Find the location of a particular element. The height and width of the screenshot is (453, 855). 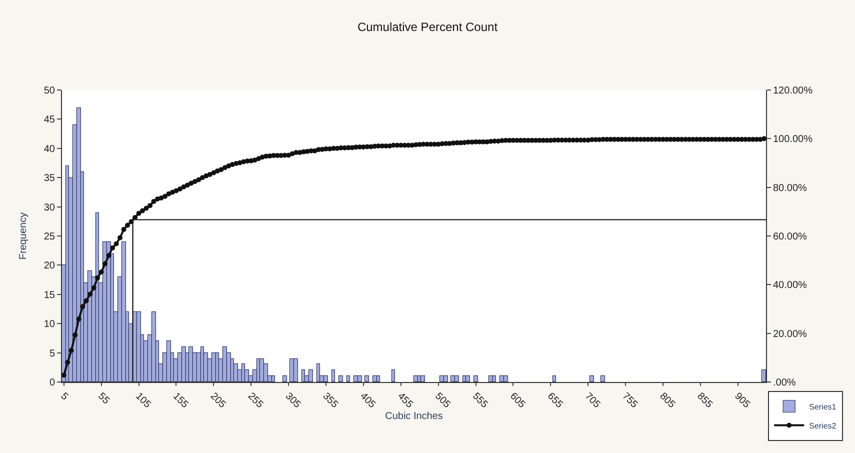

x-tick-label: 455 is located at coordinates (405, 400).